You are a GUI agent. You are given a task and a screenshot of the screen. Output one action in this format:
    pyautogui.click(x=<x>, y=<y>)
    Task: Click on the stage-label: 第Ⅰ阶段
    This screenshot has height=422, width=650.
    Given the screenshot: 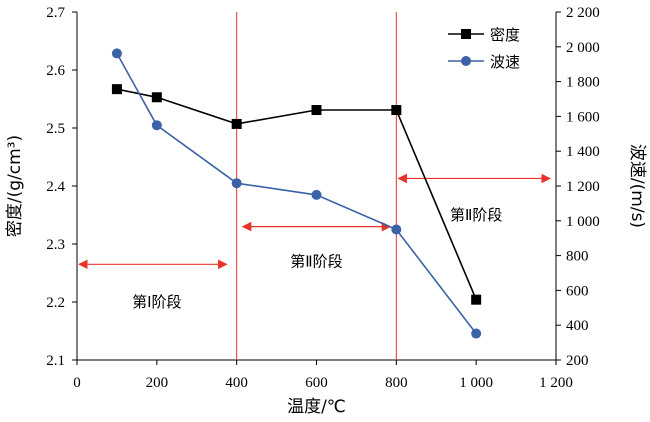 What is the action you would take?
    pyautogui.click(x=156, y=302)
    